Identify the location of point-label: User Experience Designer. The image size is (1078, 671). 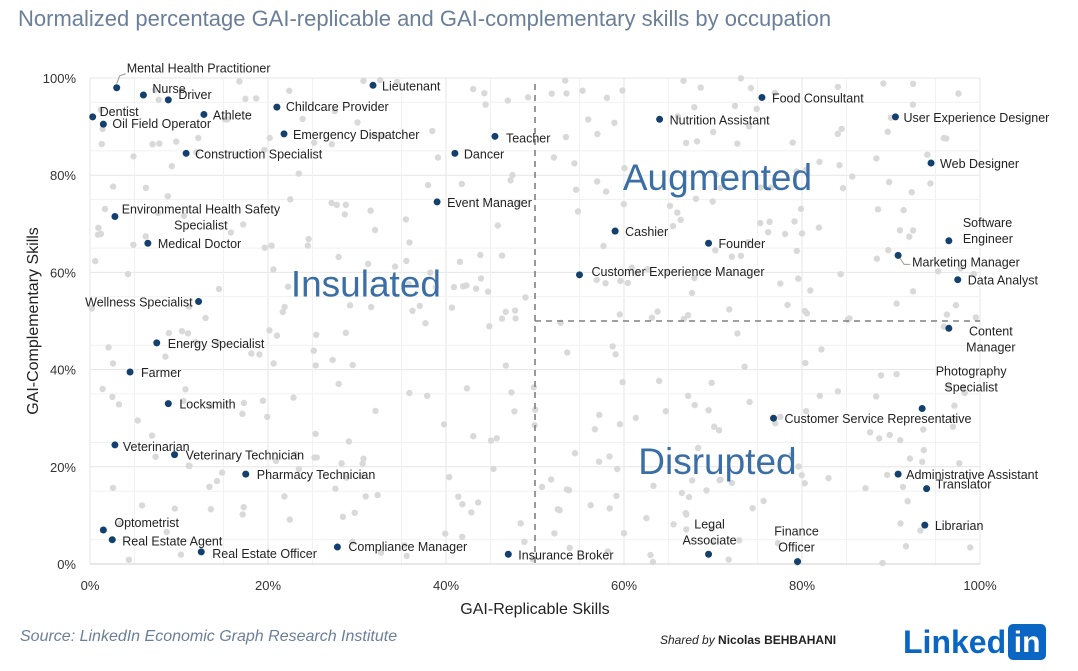
(976, 118).